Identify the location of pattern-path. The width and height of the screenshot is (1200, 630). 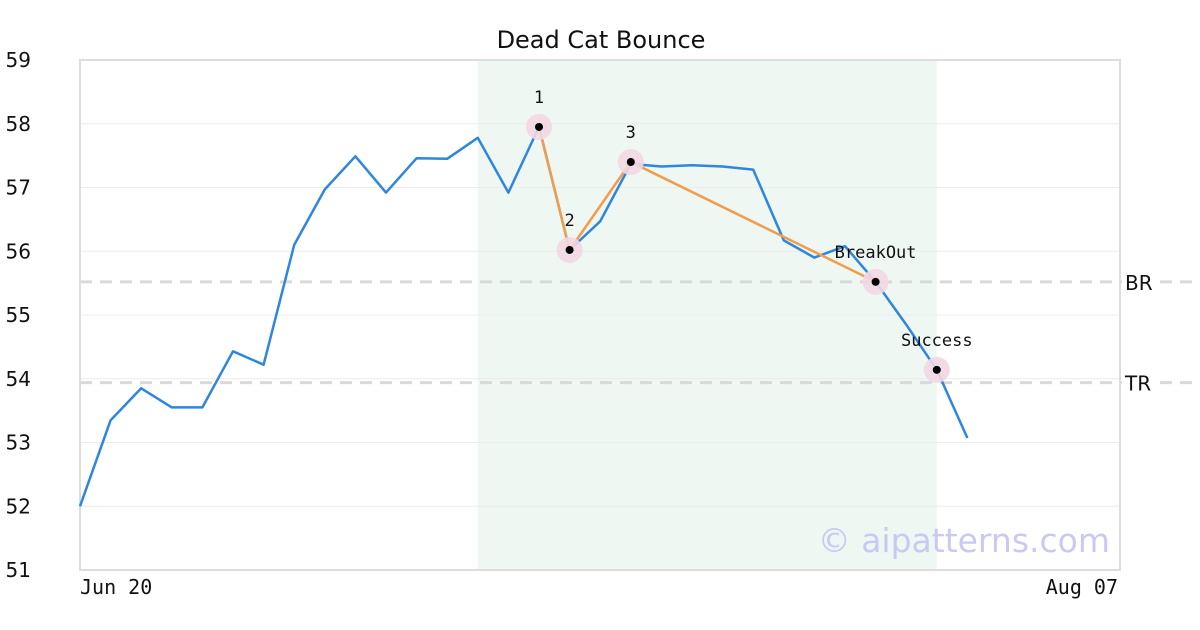
(707, 204).